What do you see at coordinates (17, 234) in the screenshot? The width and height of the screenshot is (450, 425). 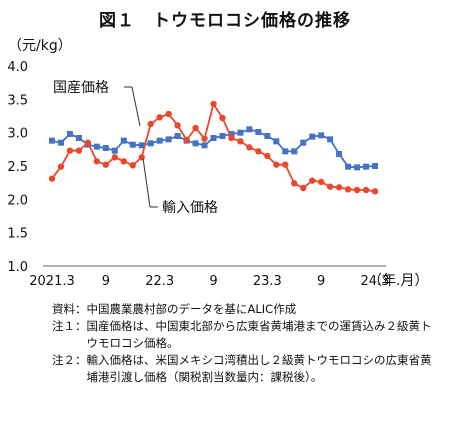 I see `y-tick-label: 1.5` at bounding box center [17, 234].